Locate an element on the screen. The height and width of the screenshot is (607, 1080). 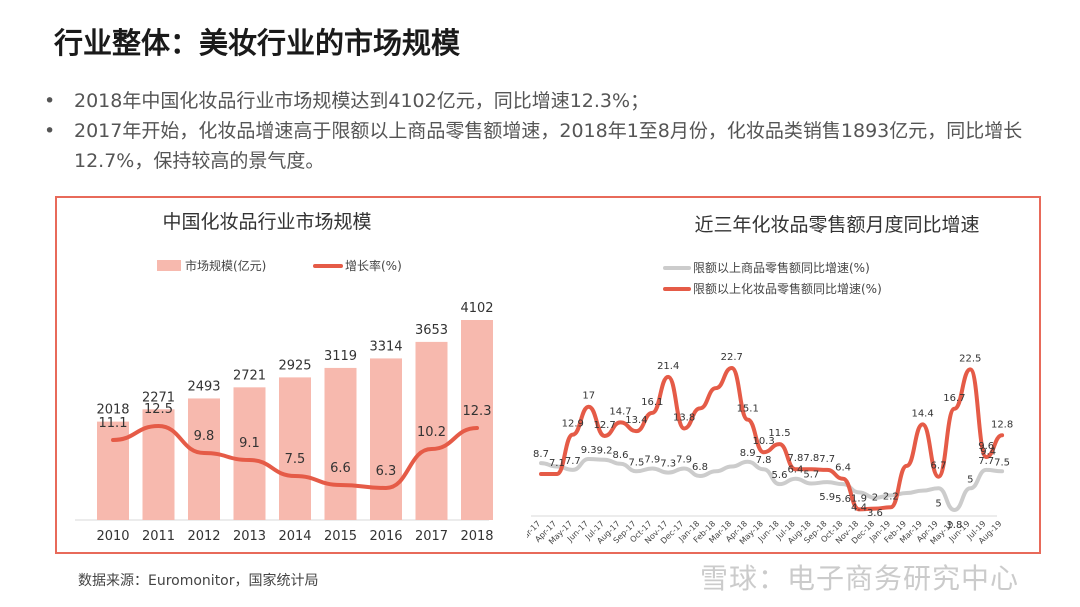
red-value-label: 1.9 is located at coordinates (859, 498).